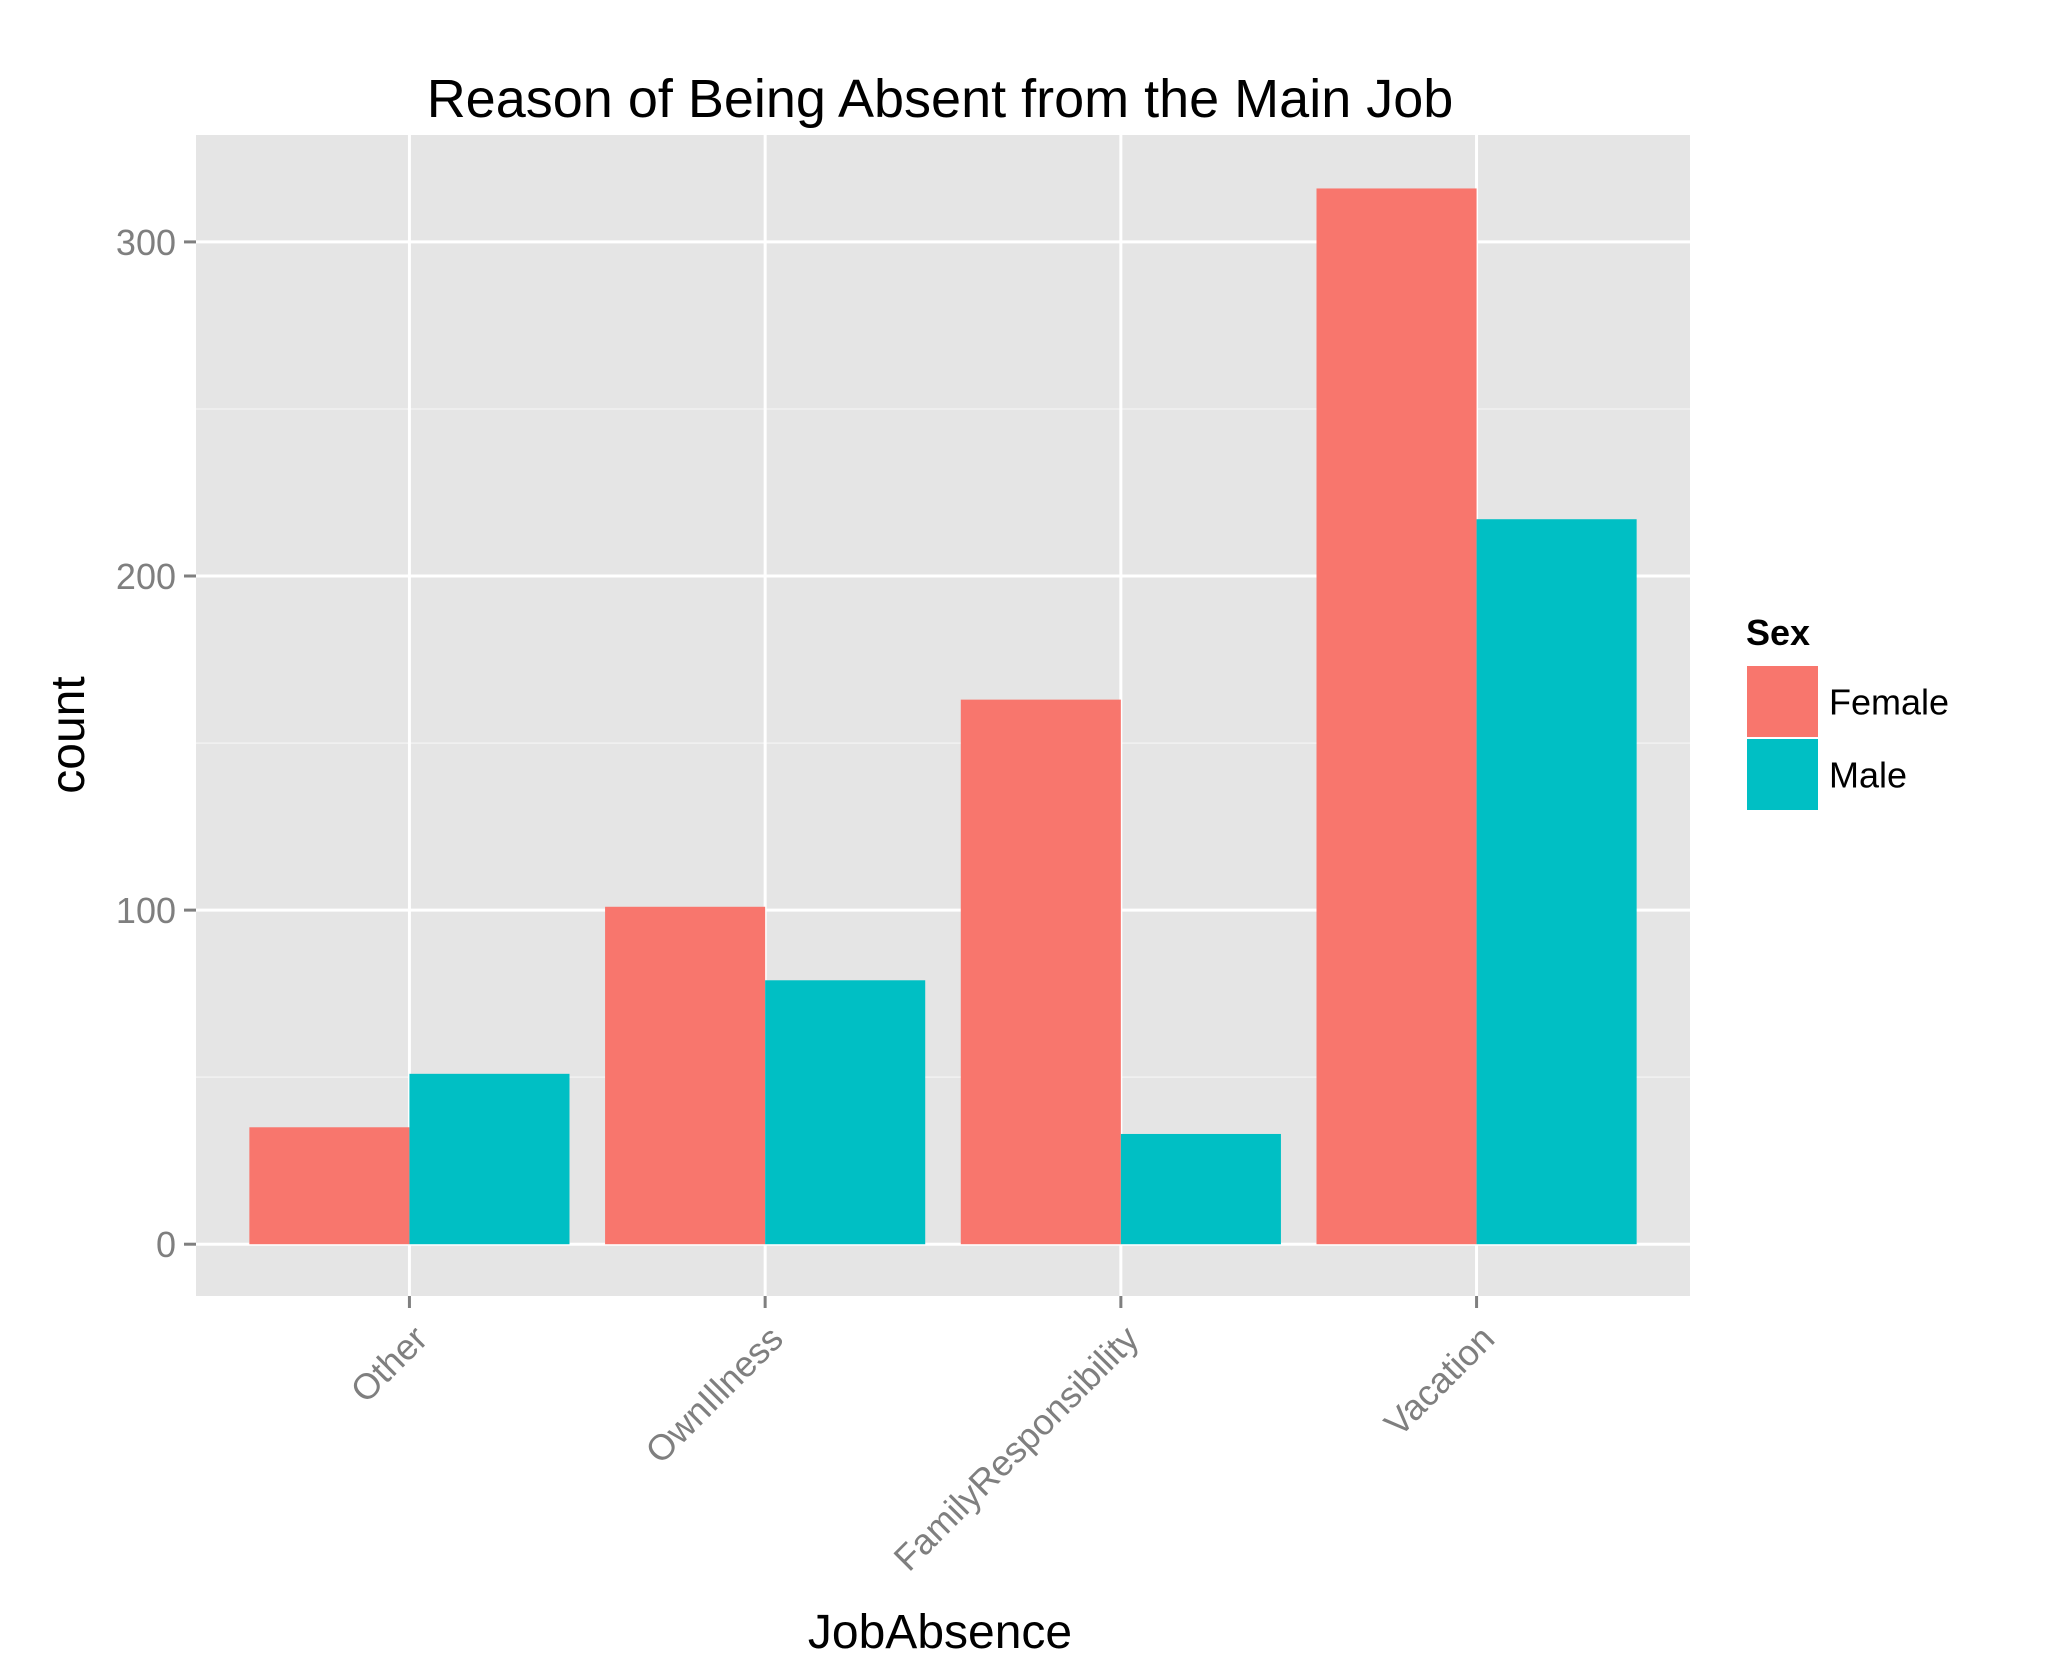  I want to click on chart-title: Reason of Being Absent from the Main Job, so click(940, 99).